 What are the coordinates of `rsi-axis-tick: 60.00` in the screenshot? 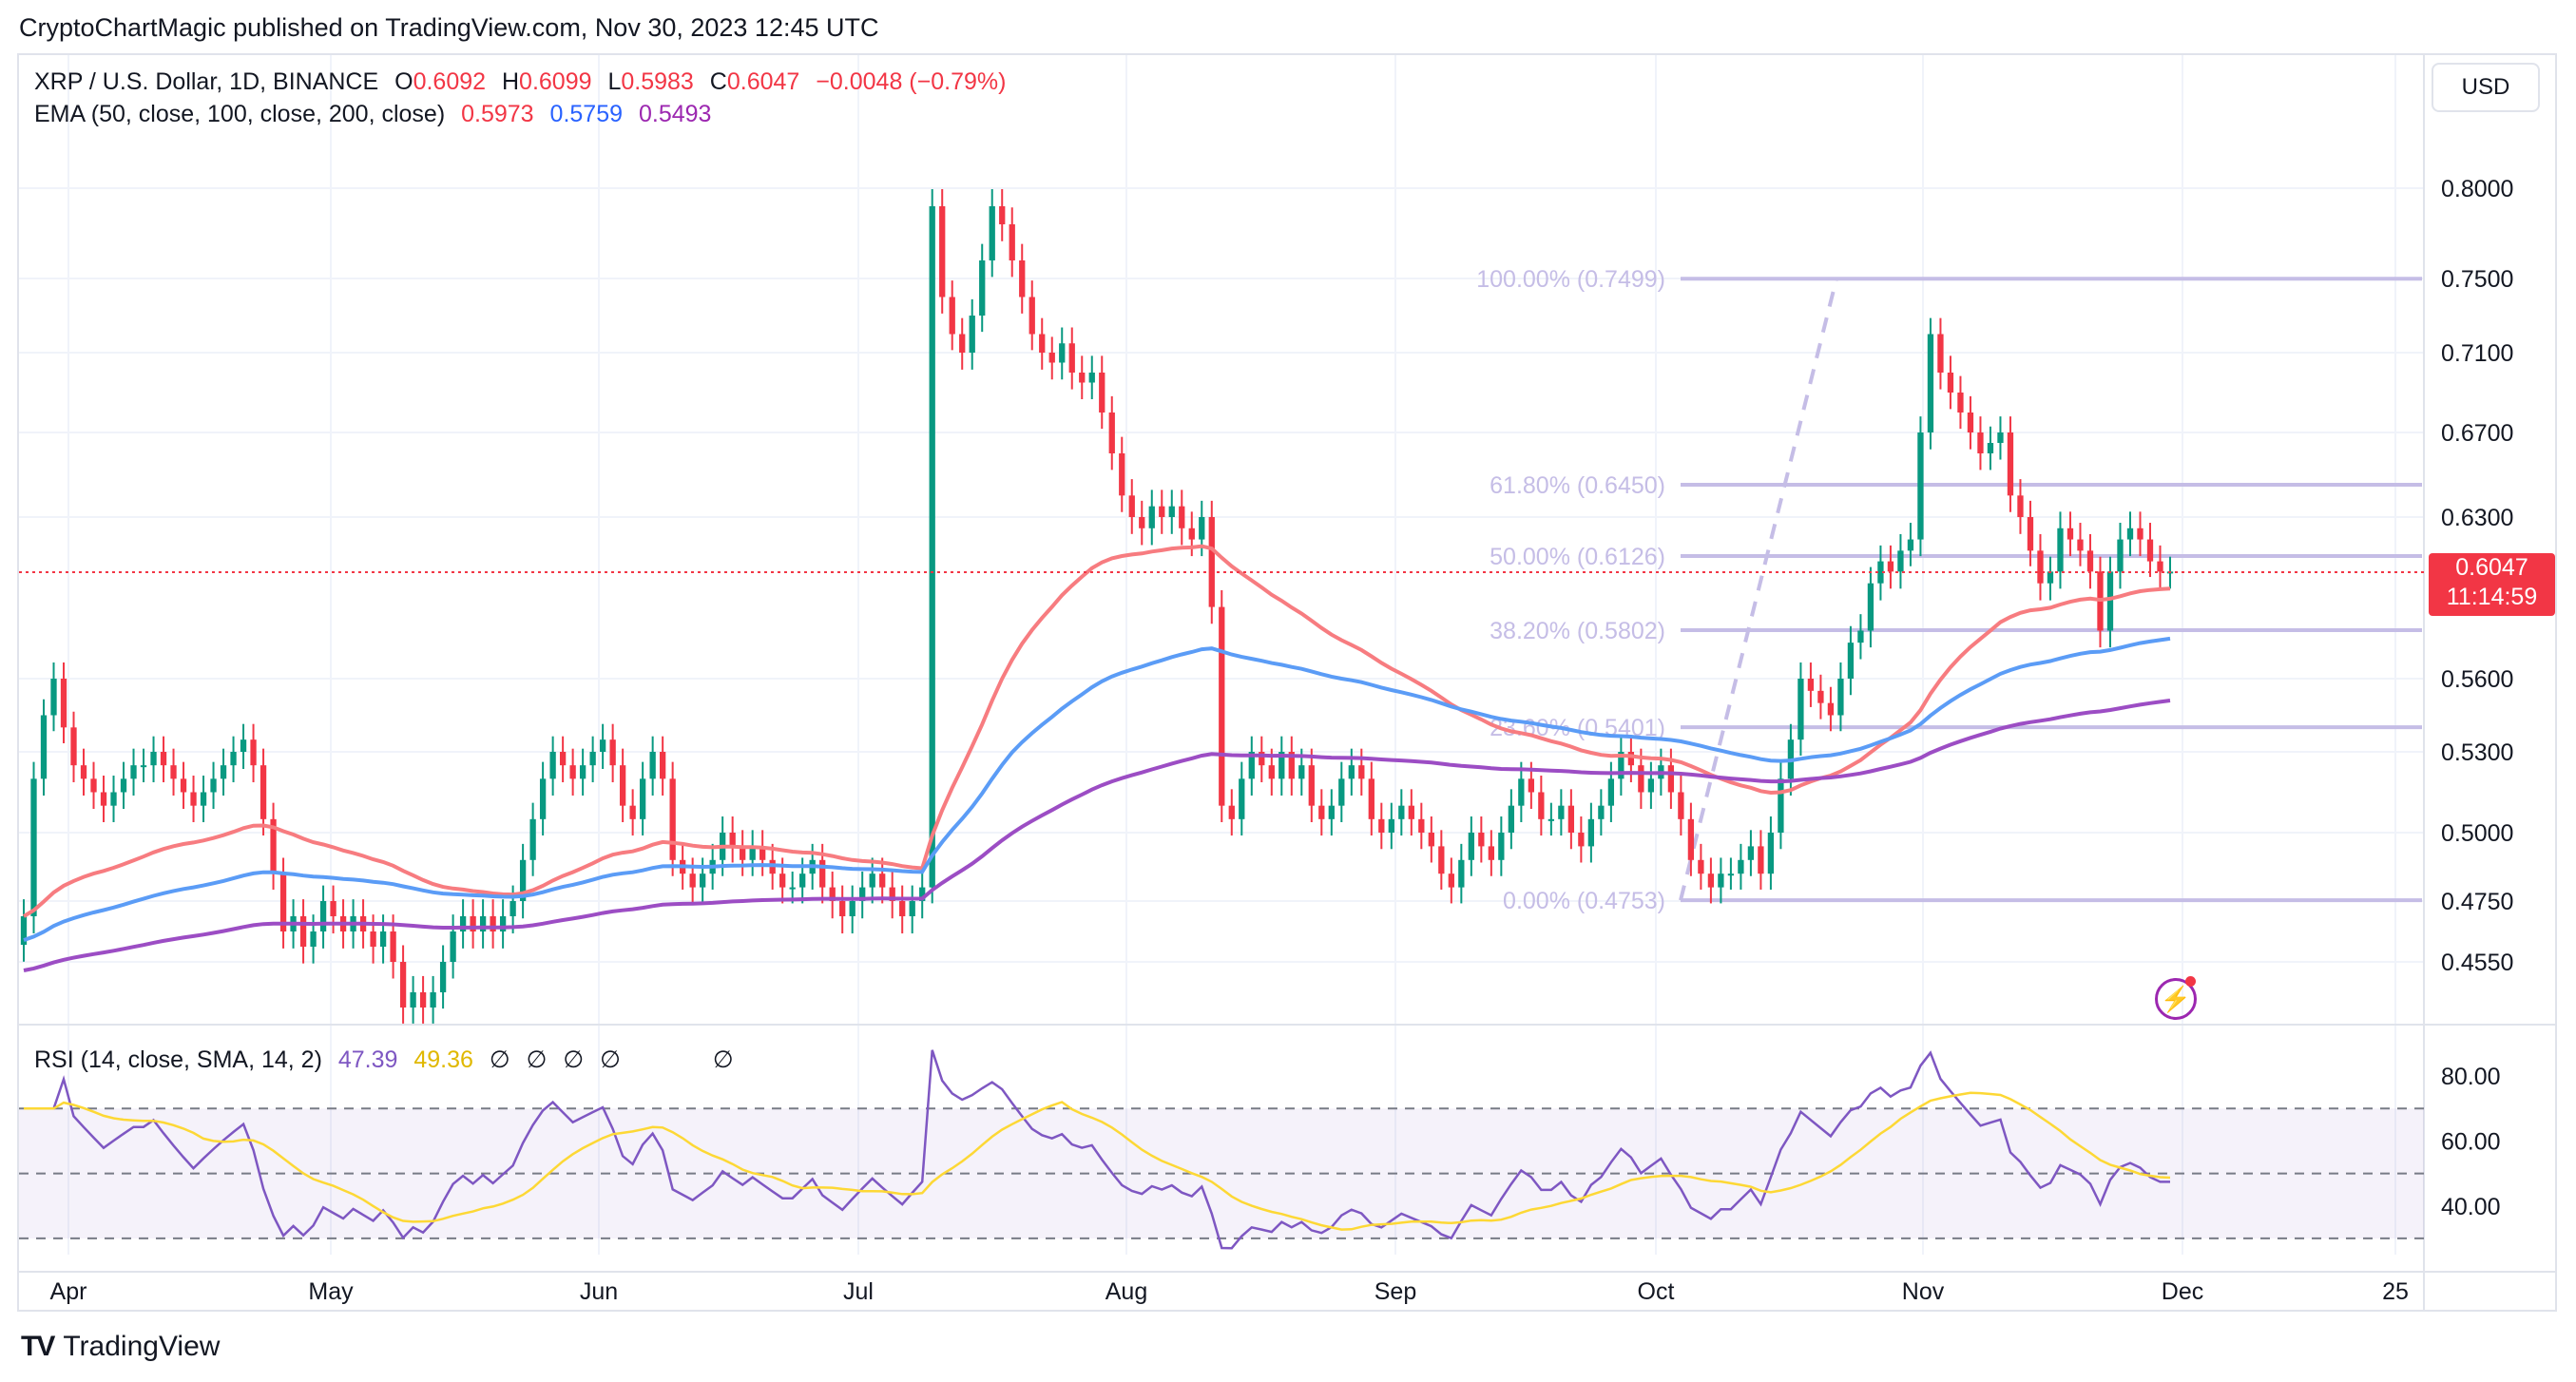 It's located at (2471, 1141).